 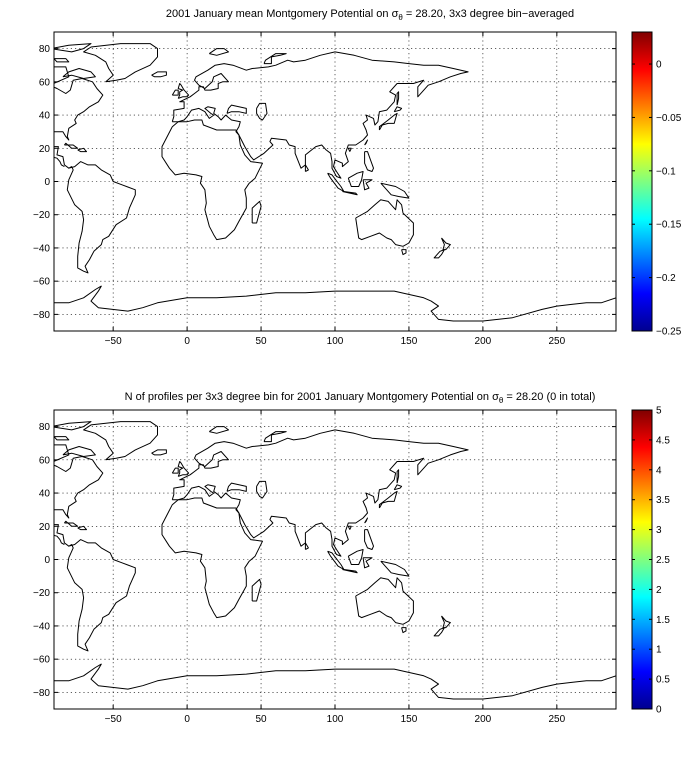 I want to click on y-tick-label: 60, so click(x=45, y=82).